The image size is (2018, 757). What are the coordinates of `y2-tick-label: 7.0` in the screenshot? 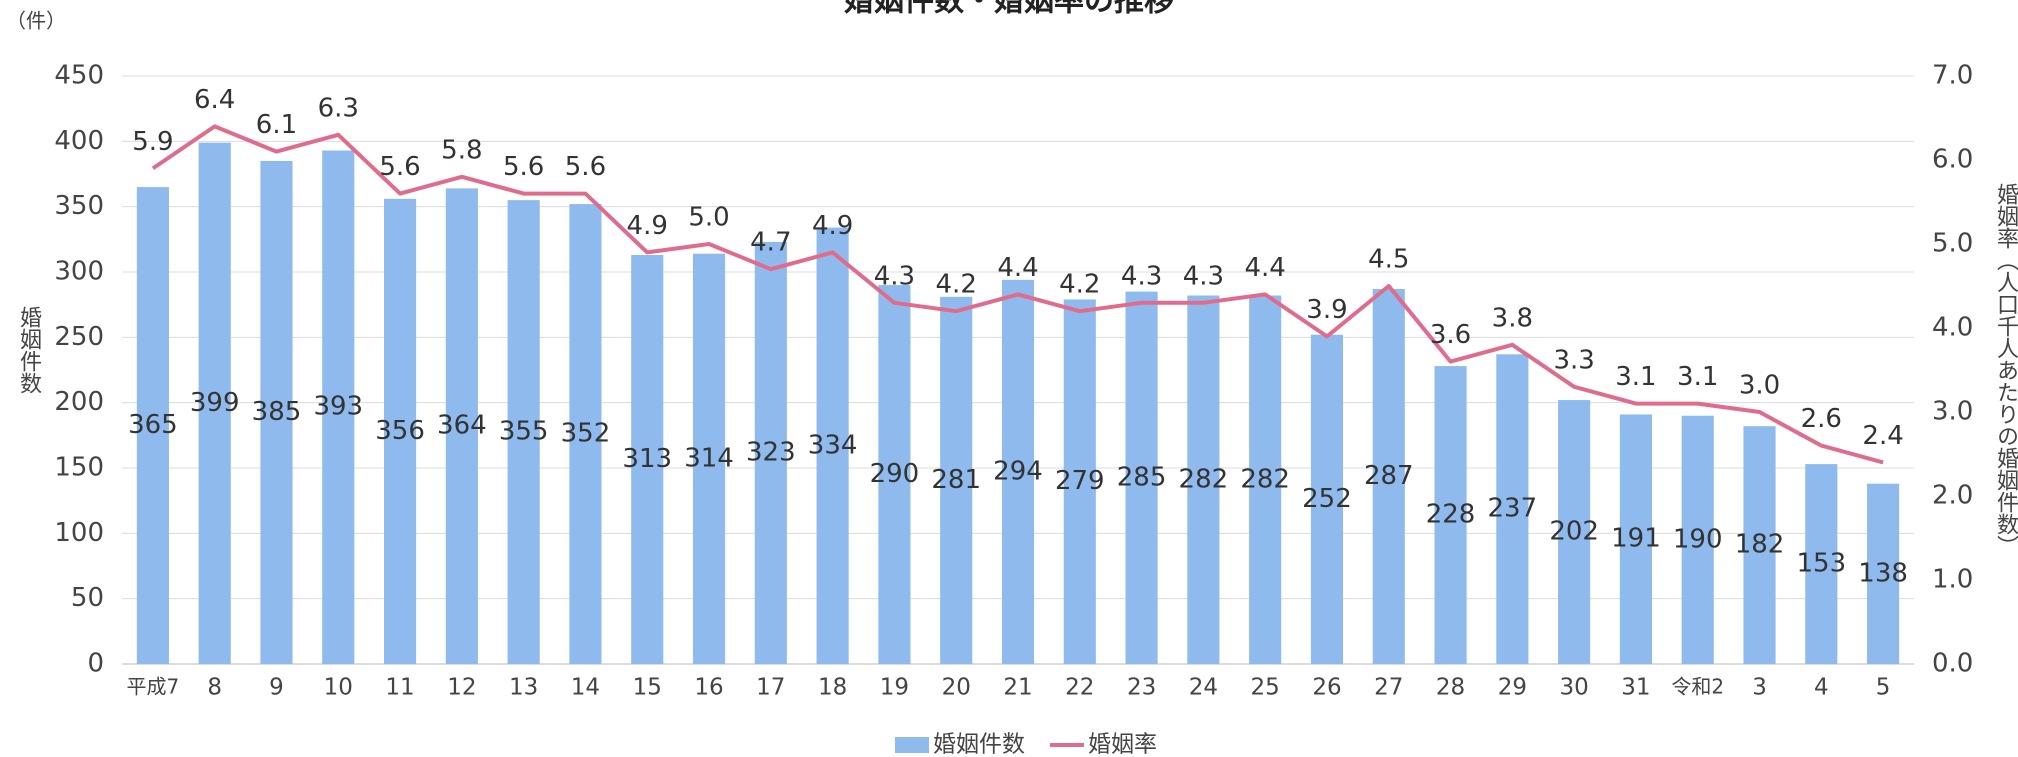 It's located at (1952, 76).